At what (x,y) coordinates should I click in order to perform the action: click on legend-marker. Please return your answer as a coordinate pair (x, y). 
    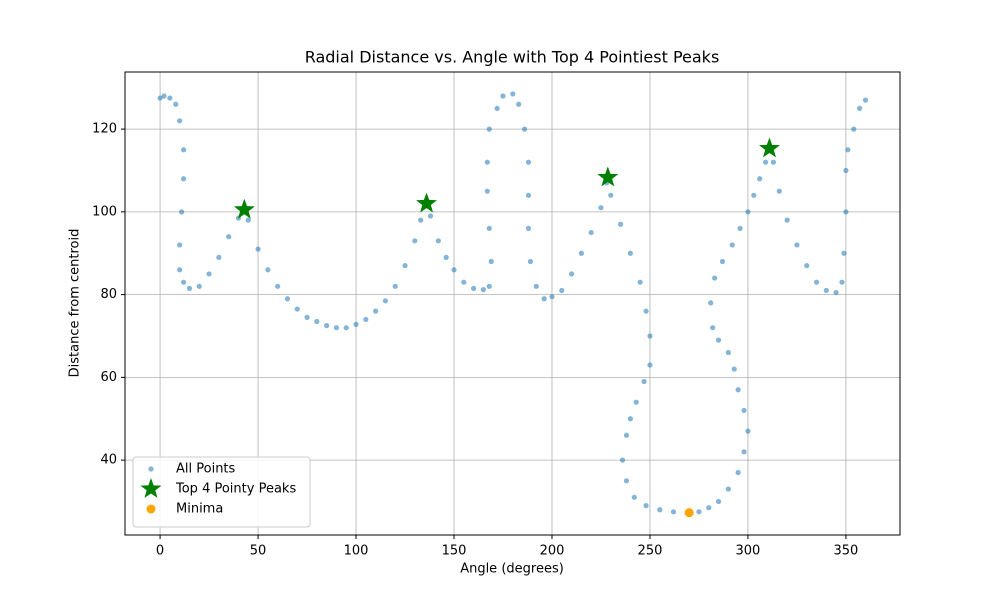
    Looking at the image, I should click on (151, 469).